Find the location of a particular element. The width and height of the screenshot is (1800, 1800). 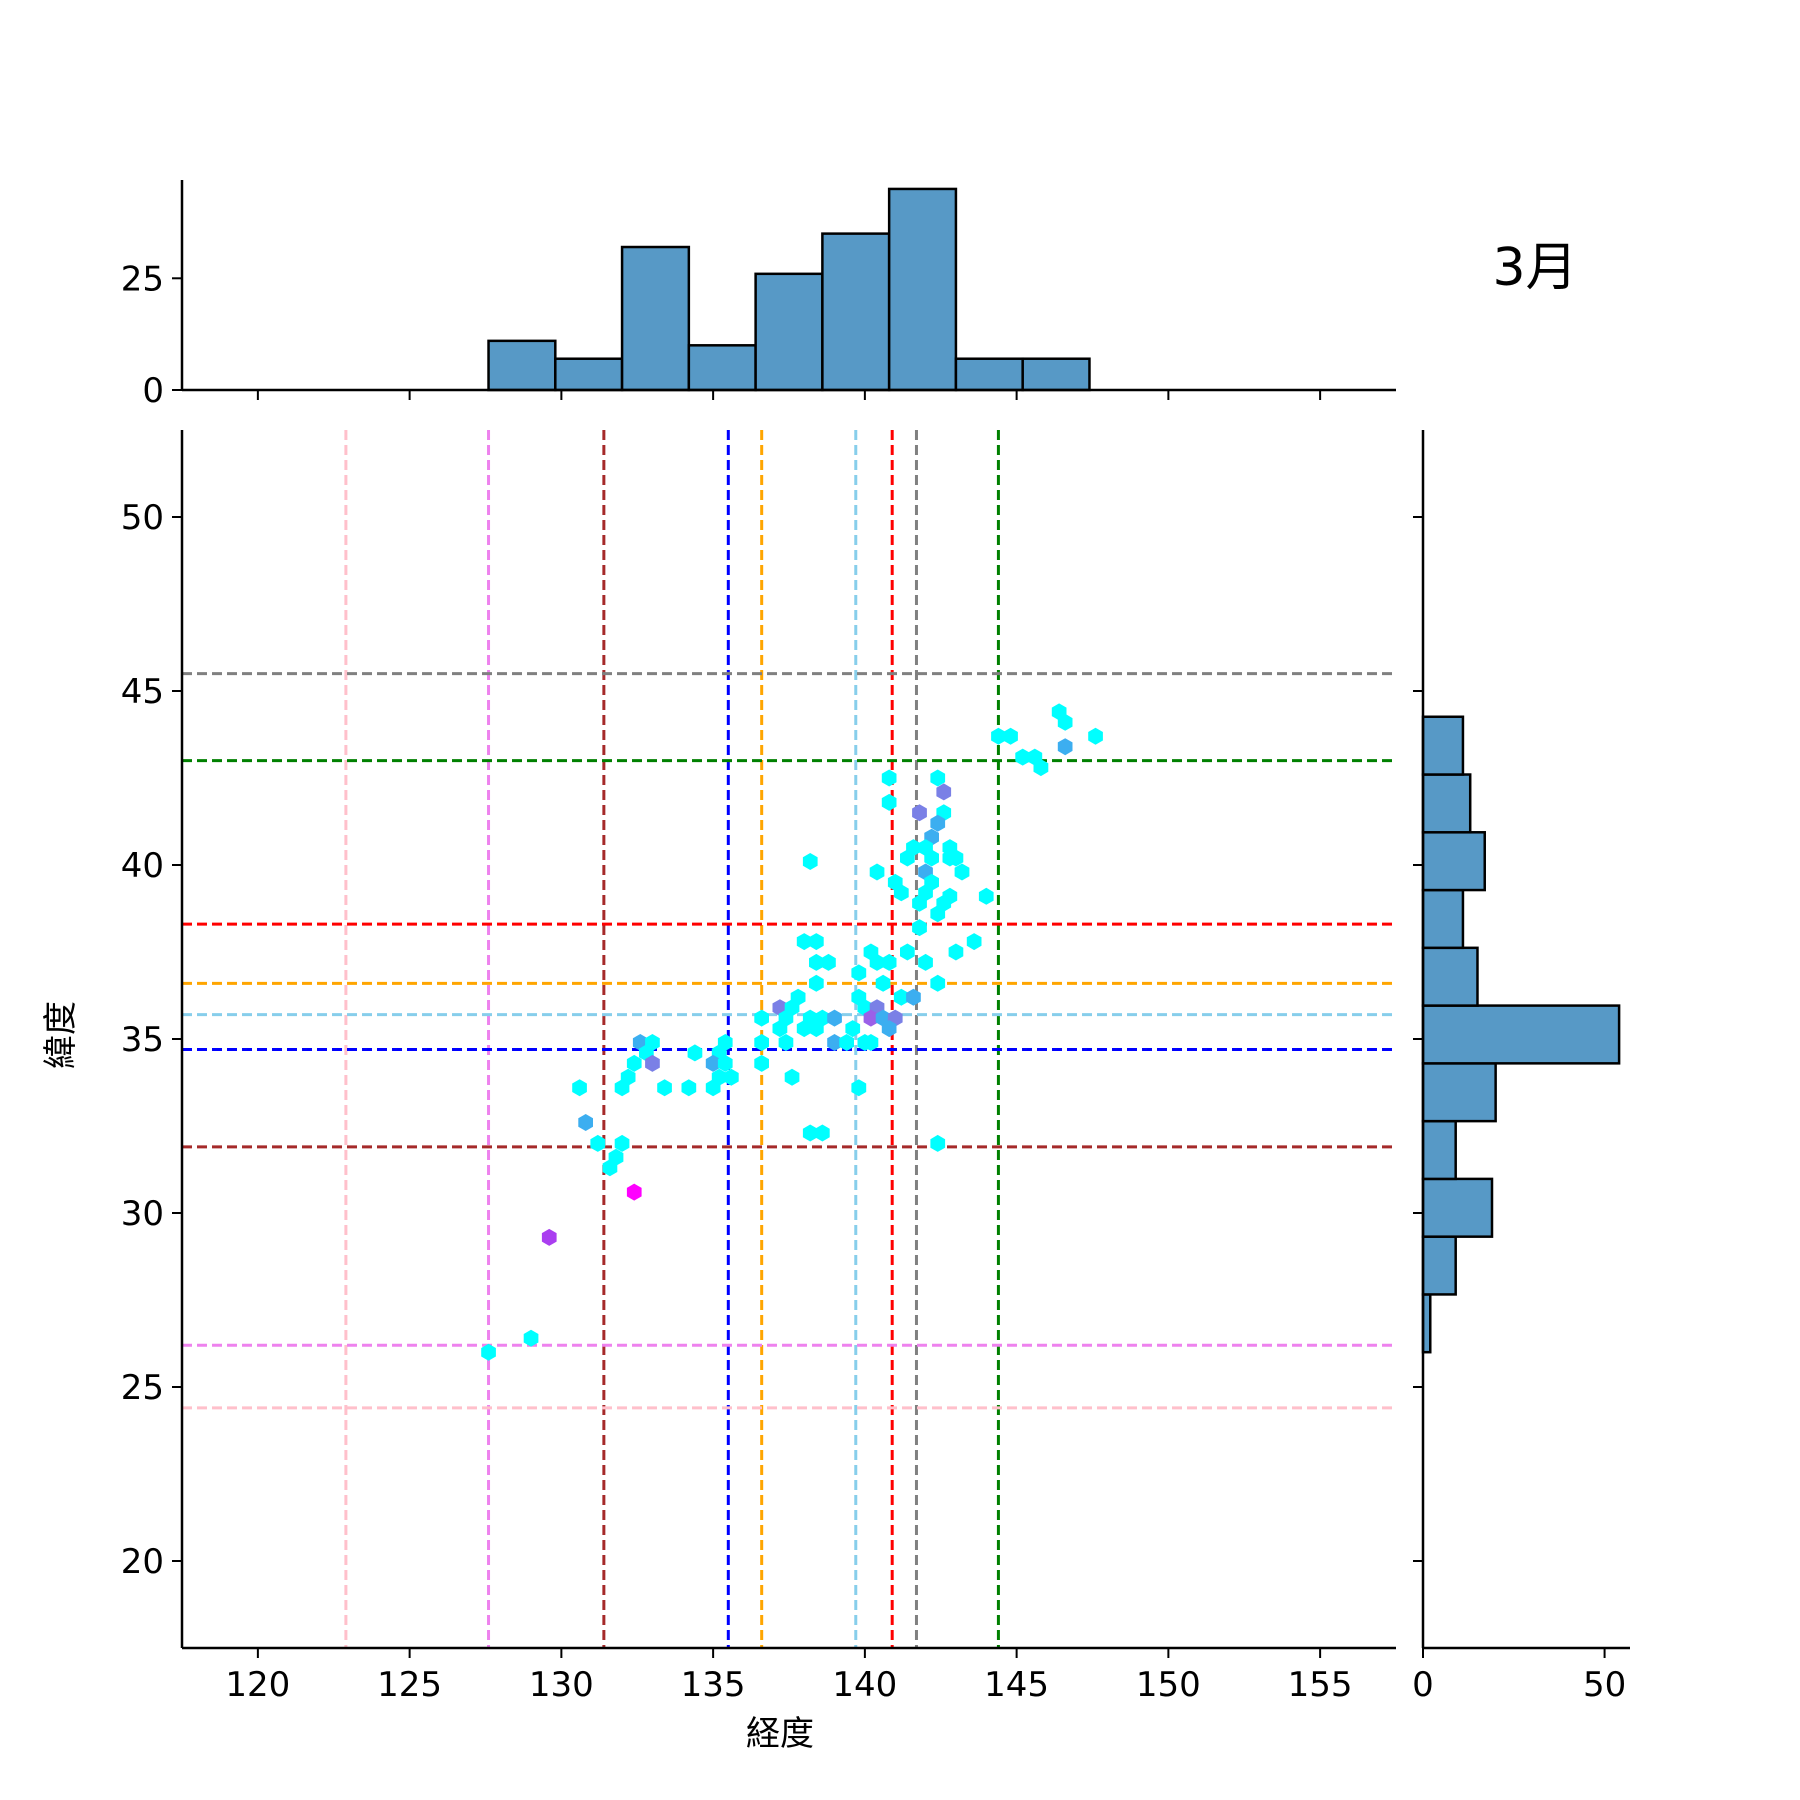

right-hist-x-tick-label: 0 is located at coordinates (1423, 1685).